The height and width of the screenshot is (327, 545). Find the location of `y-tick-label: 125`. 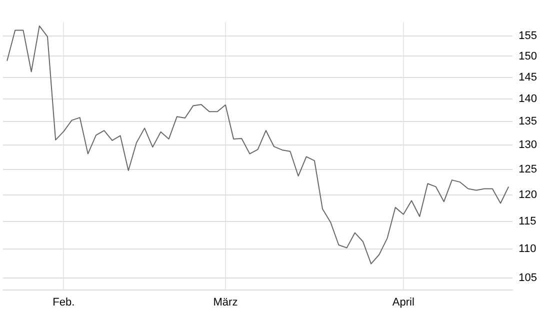

y-tick-label: 125 is located at coordinates (528, 170).